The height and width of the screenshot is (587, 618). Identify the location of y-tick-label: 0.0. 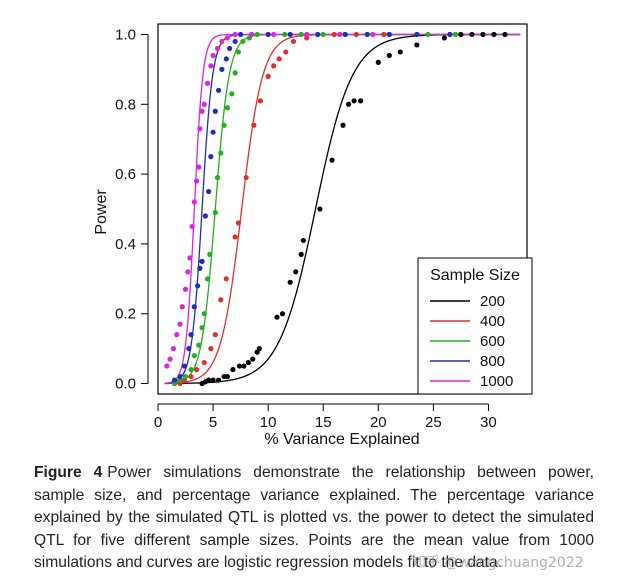
(125, 384).